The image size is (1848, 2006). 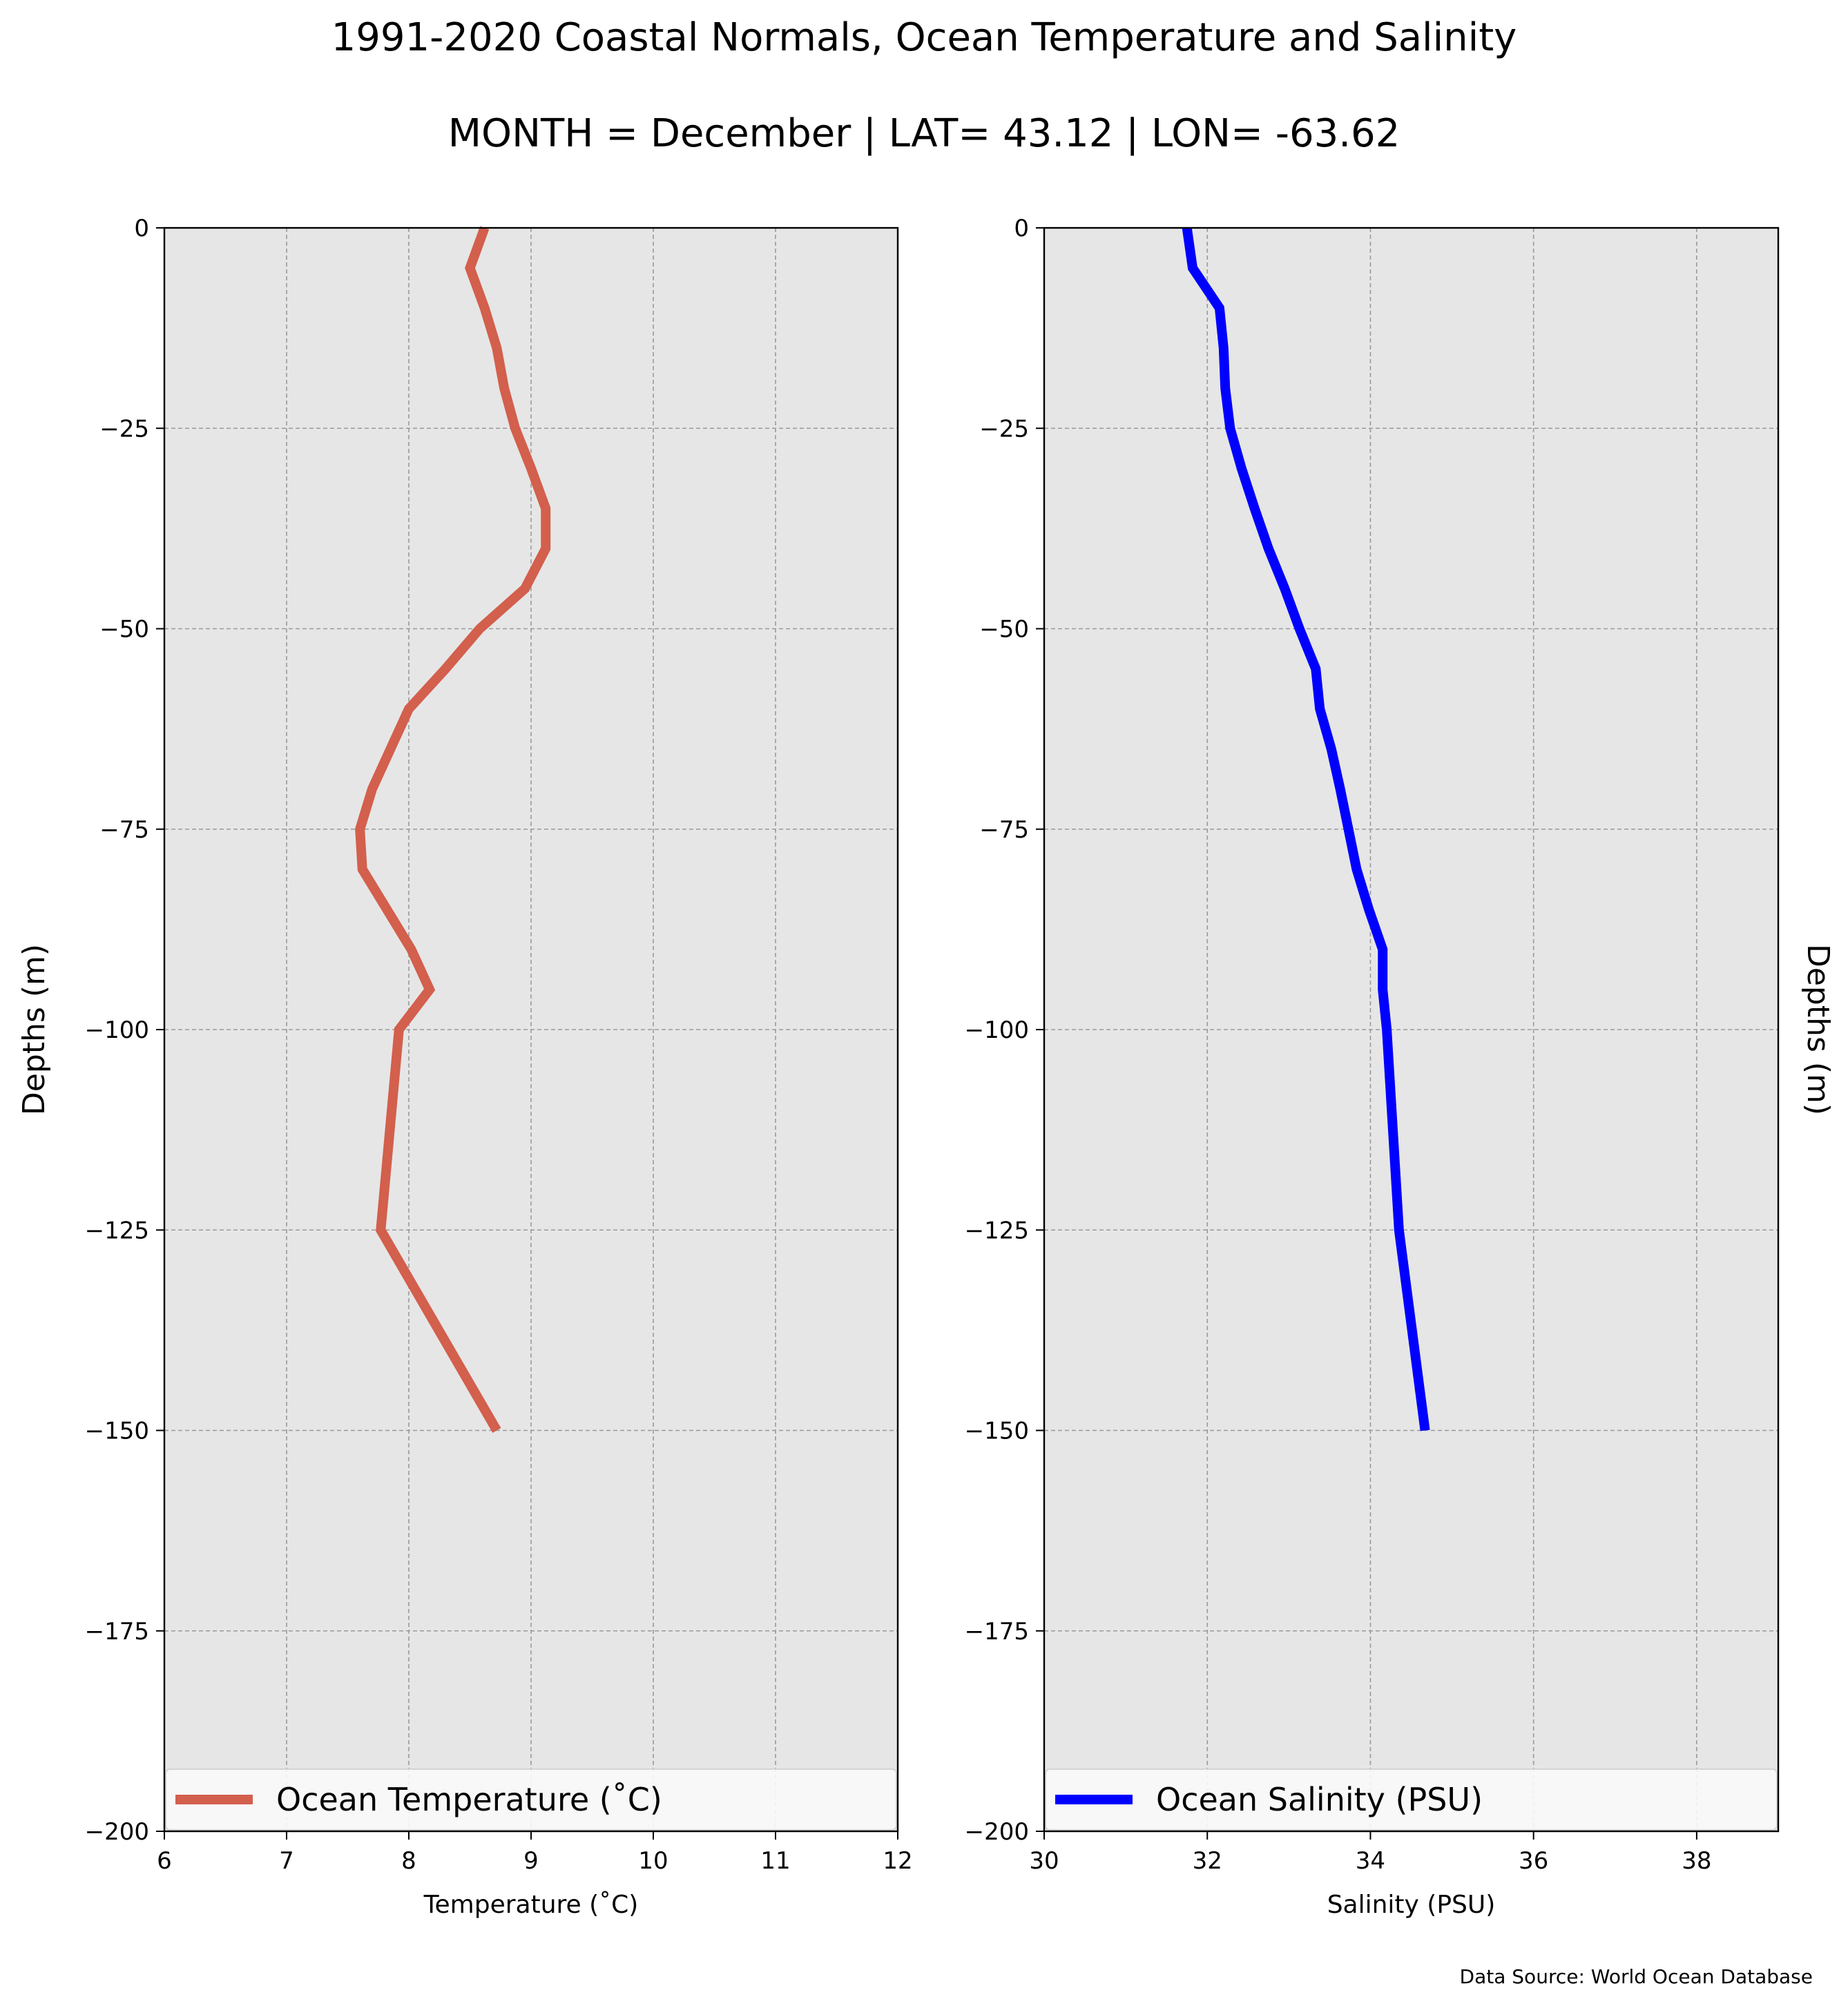 What do you see at coordinates (1411, 1905) in the screenshot?
I see `panel-2-x-axis-label: Salinity (PSU)` at bounding box center [1411, 1905].